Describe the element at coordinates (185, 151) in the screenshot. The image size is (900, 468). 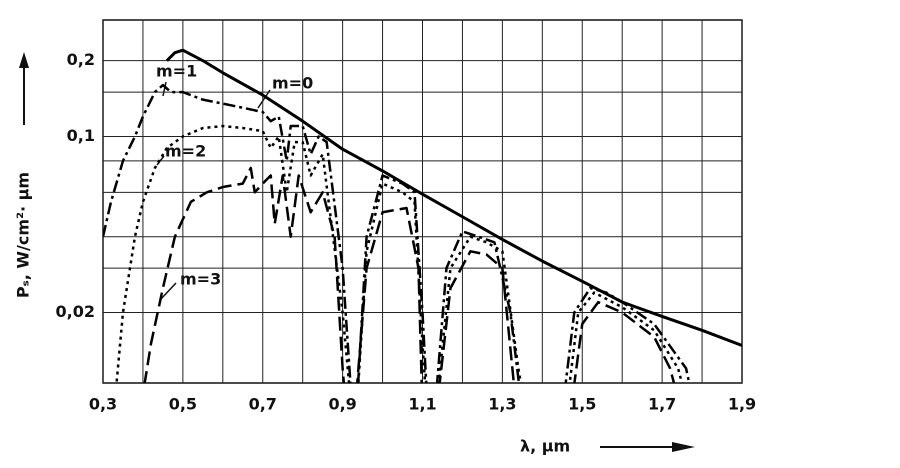
I see `series-annotation: m=2` at that location.